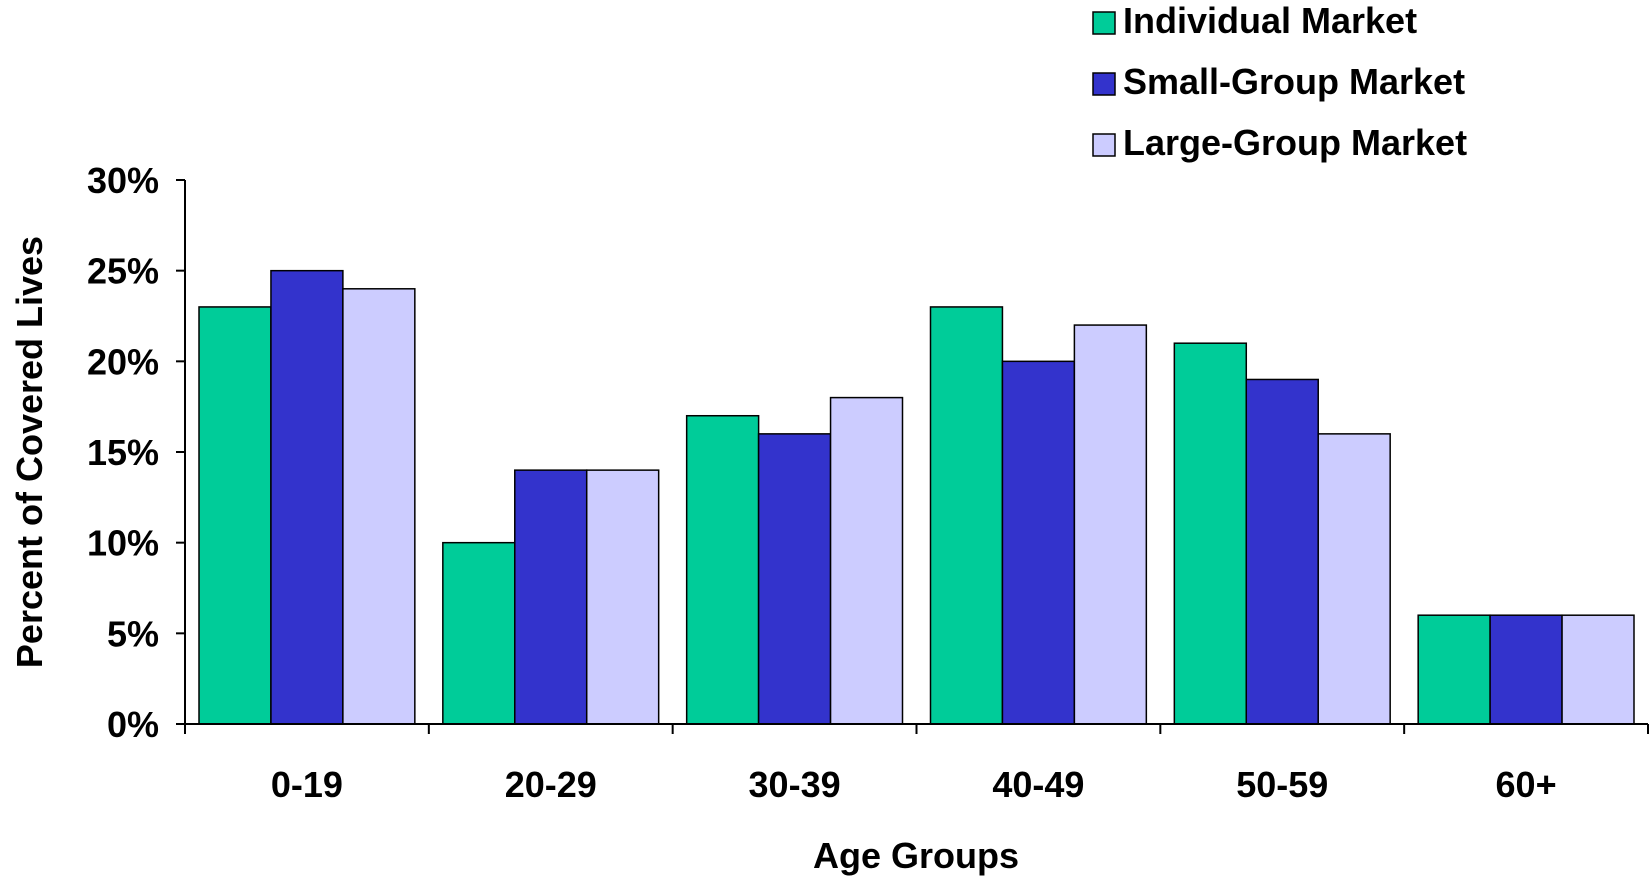 This screenshot has height=883, width=1651. What do you see at coordinates (123, 180) in the screenshot?
I see `y-tick-label: 30%` at bounding box center [123, 180].